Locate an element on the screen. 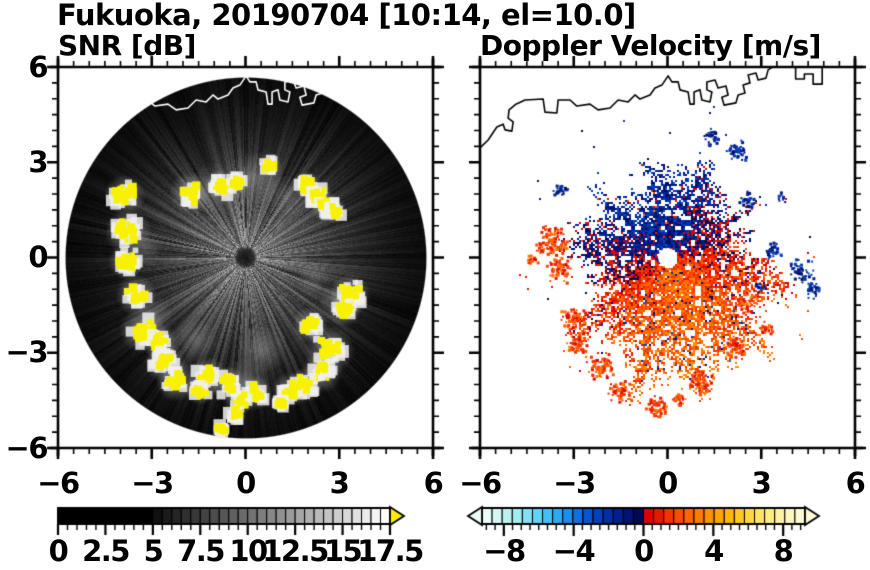 The height and width of the screenshot is (570, 870). figure-title: Fukuoka, 20190704 [10:14, el=10.0] is located at coordinates (346, 16).